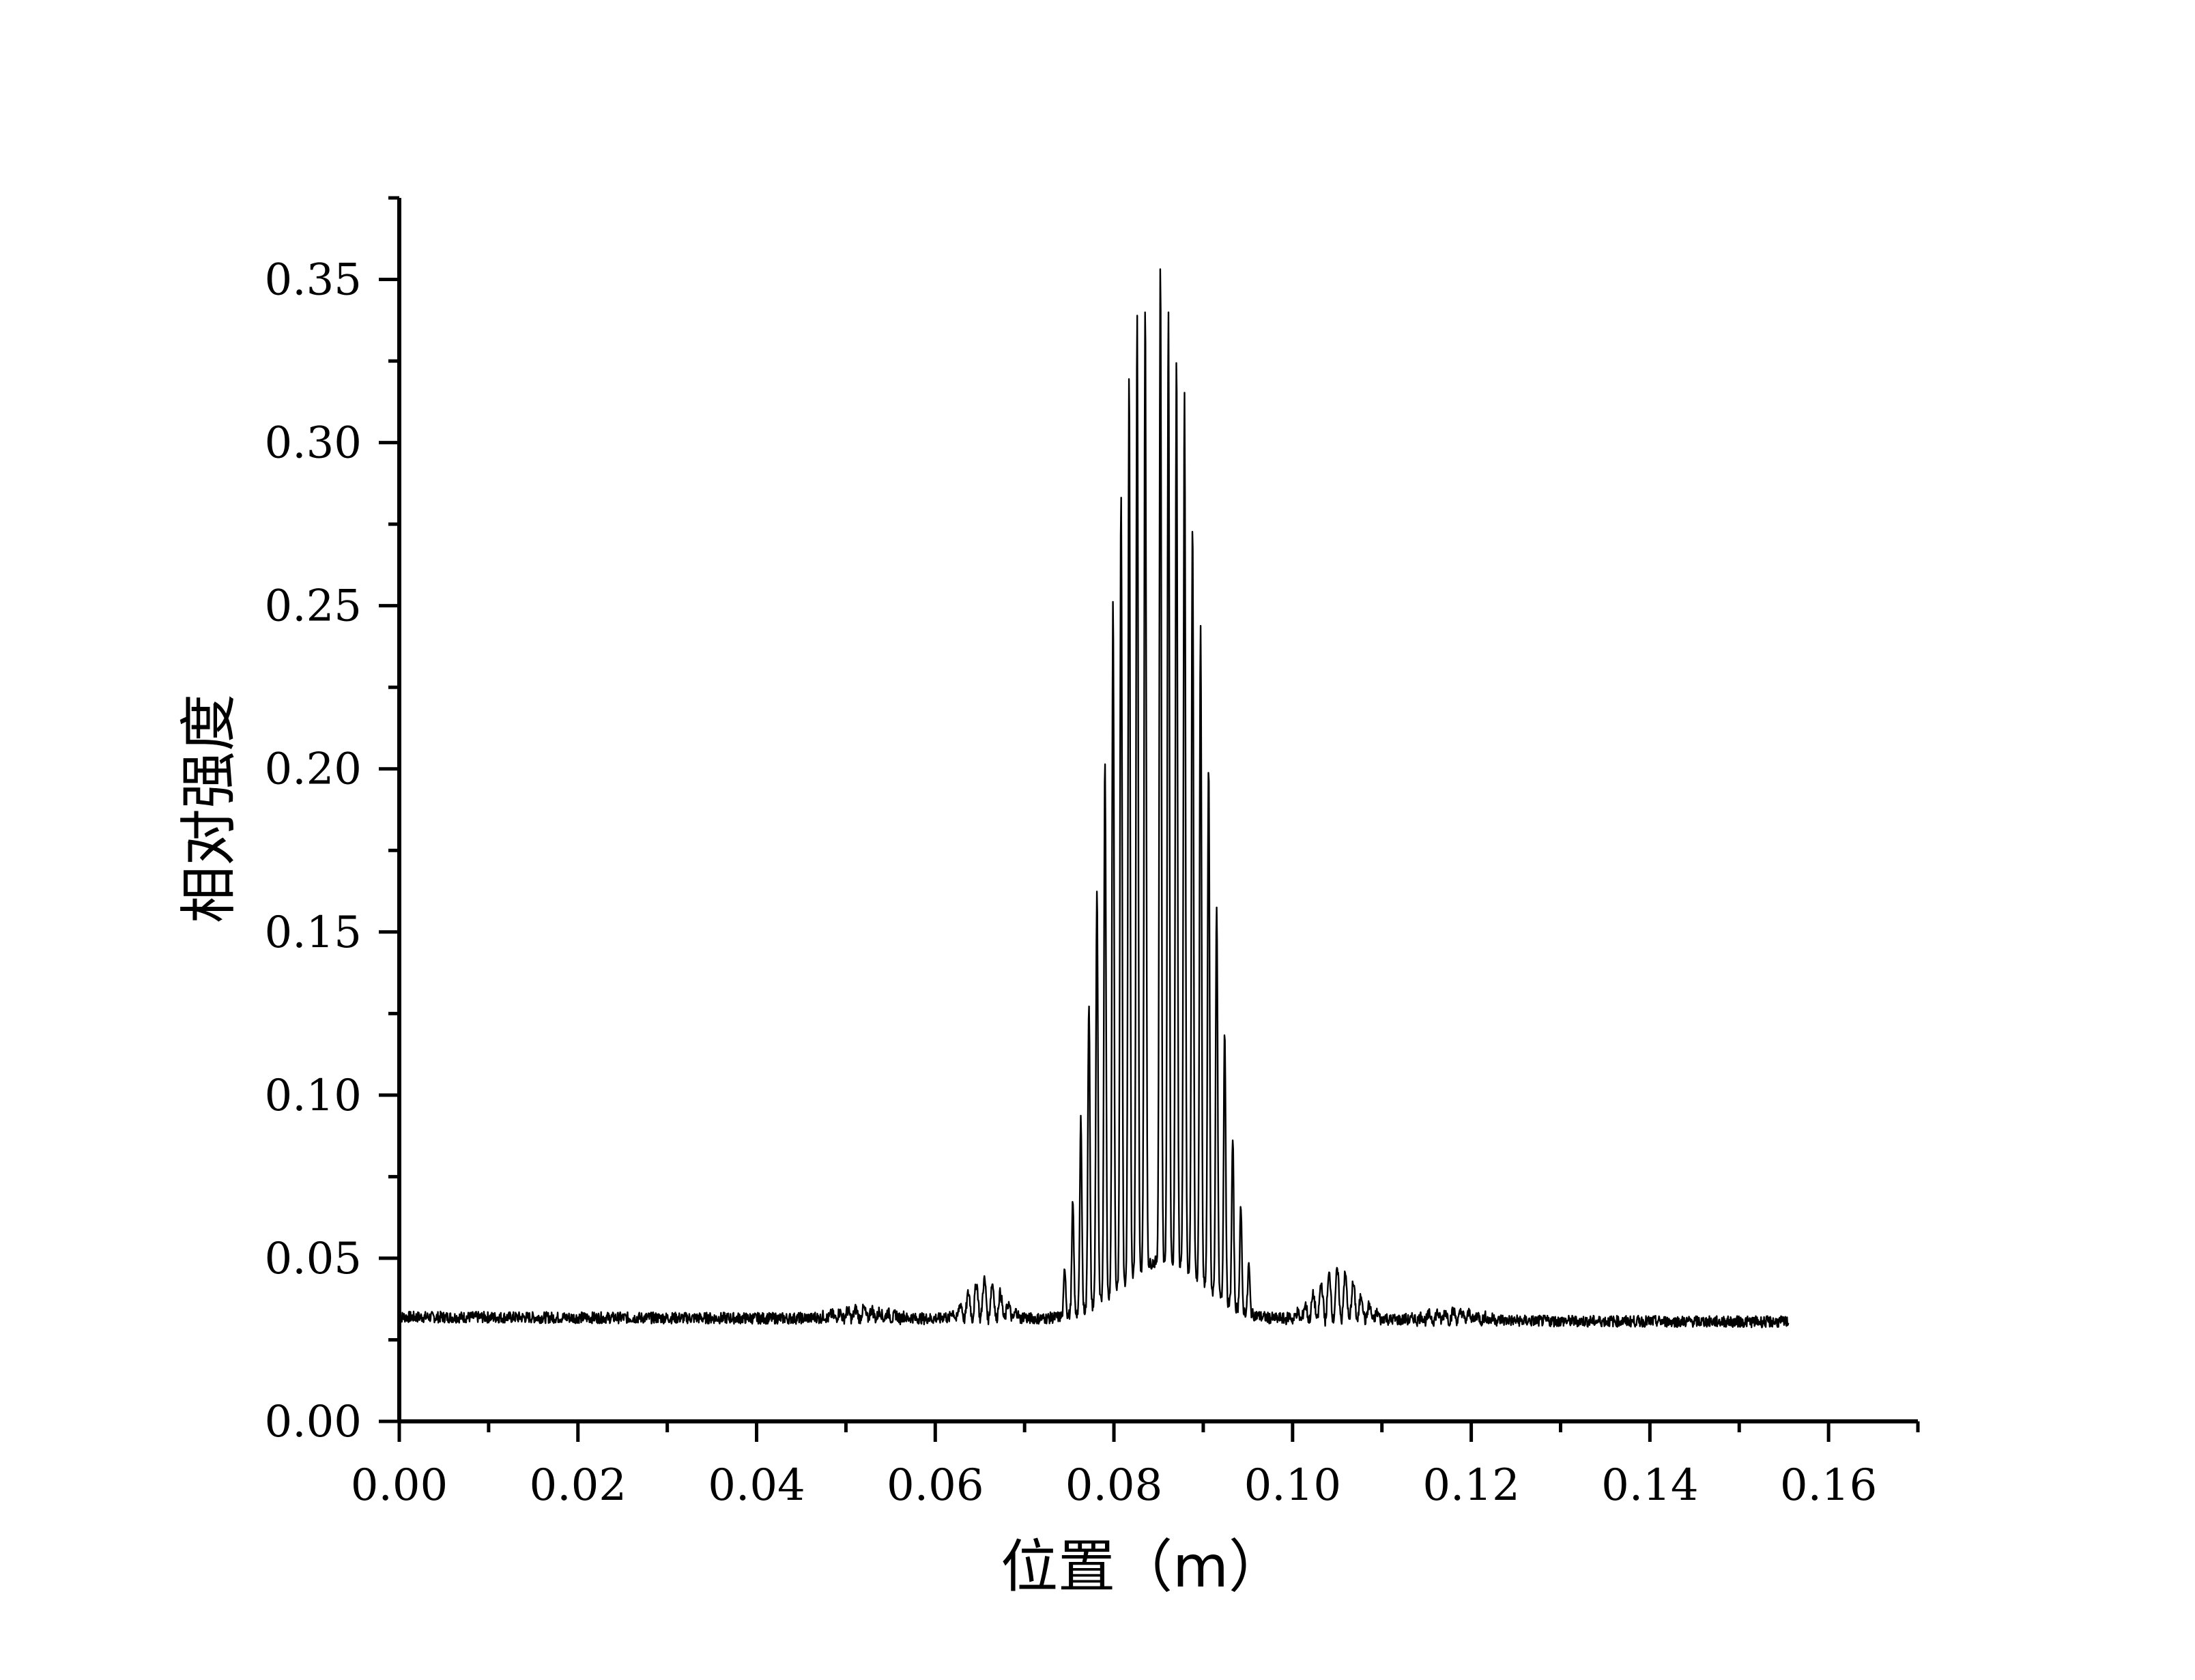  I want to click on x-tick-label: 0.06, so click(935, 1486).